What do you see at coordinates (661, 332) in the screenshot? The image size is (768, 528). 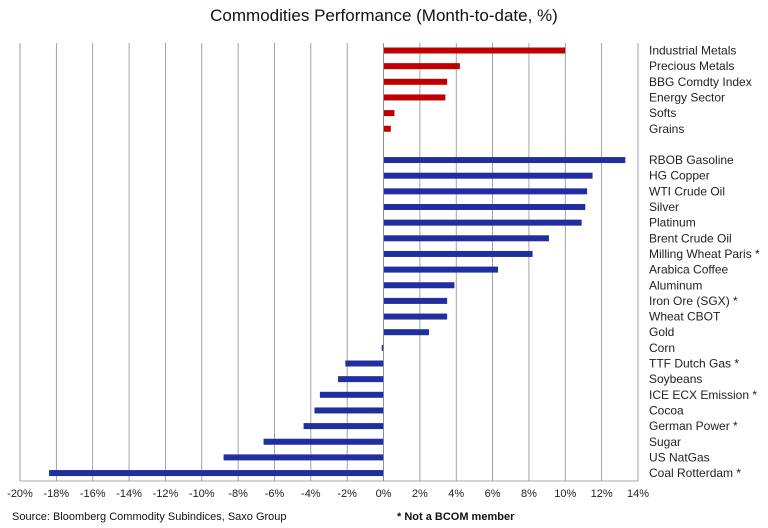 I see `category-label: Gold` at bounding box center [661, 332].